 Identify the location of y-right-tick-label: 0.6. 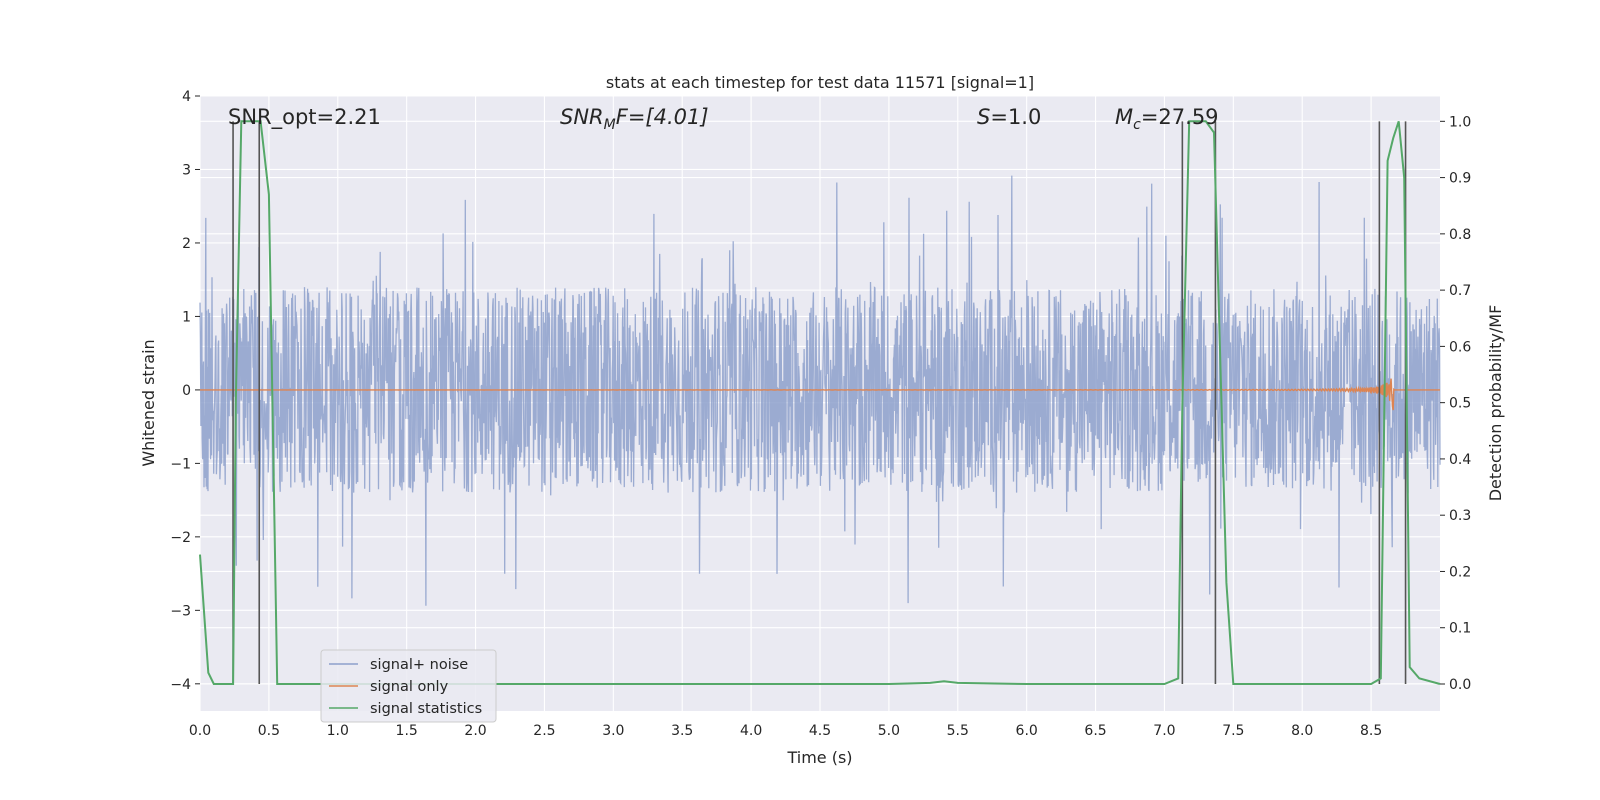
(1460, 347).